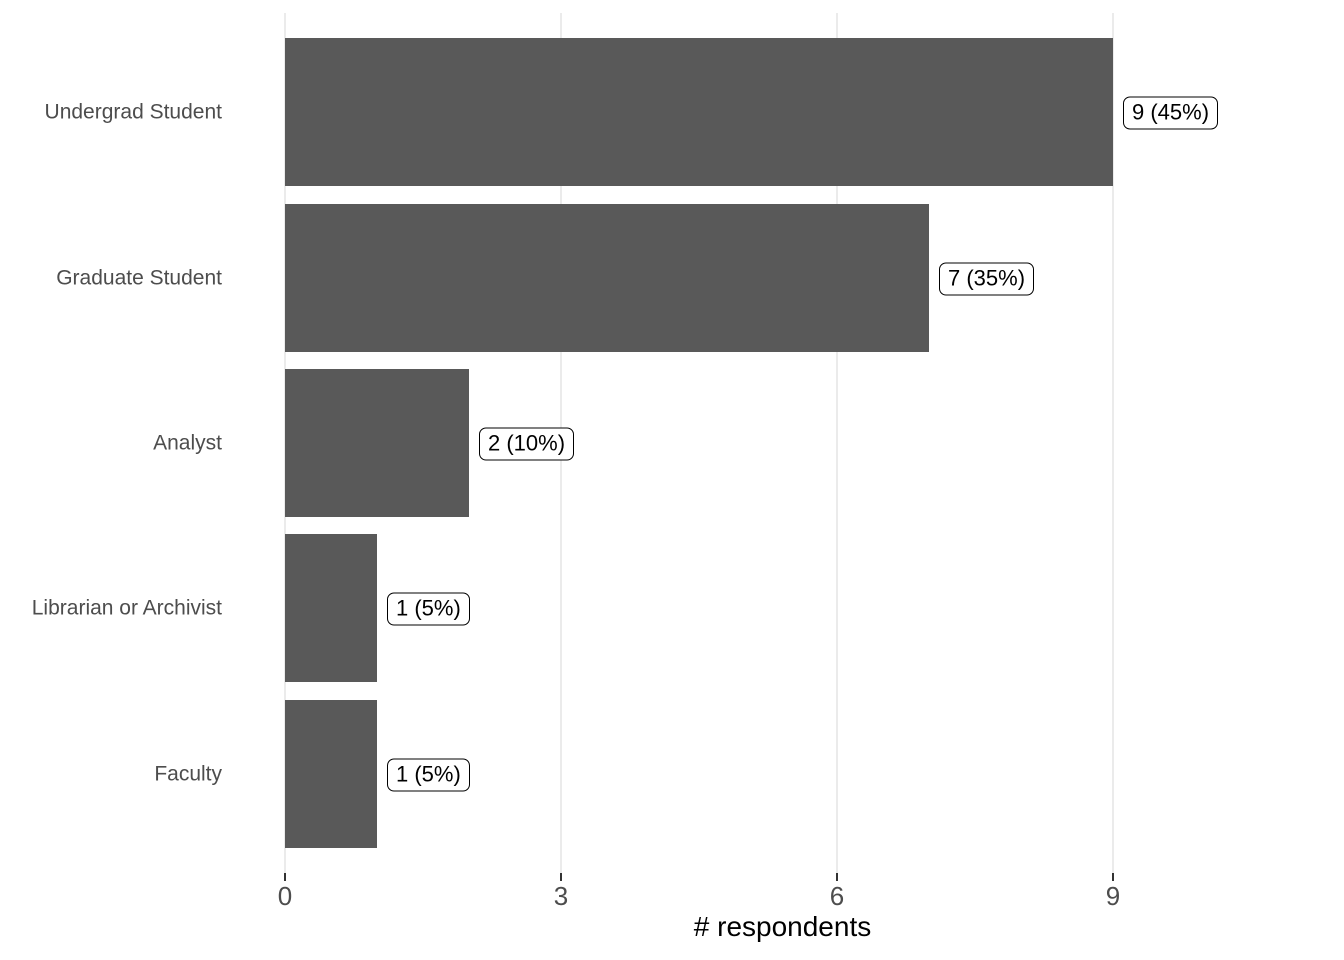  Describe the element at coordinates (331, 773) in the screenshot. I see `bar-faculty` at that location.